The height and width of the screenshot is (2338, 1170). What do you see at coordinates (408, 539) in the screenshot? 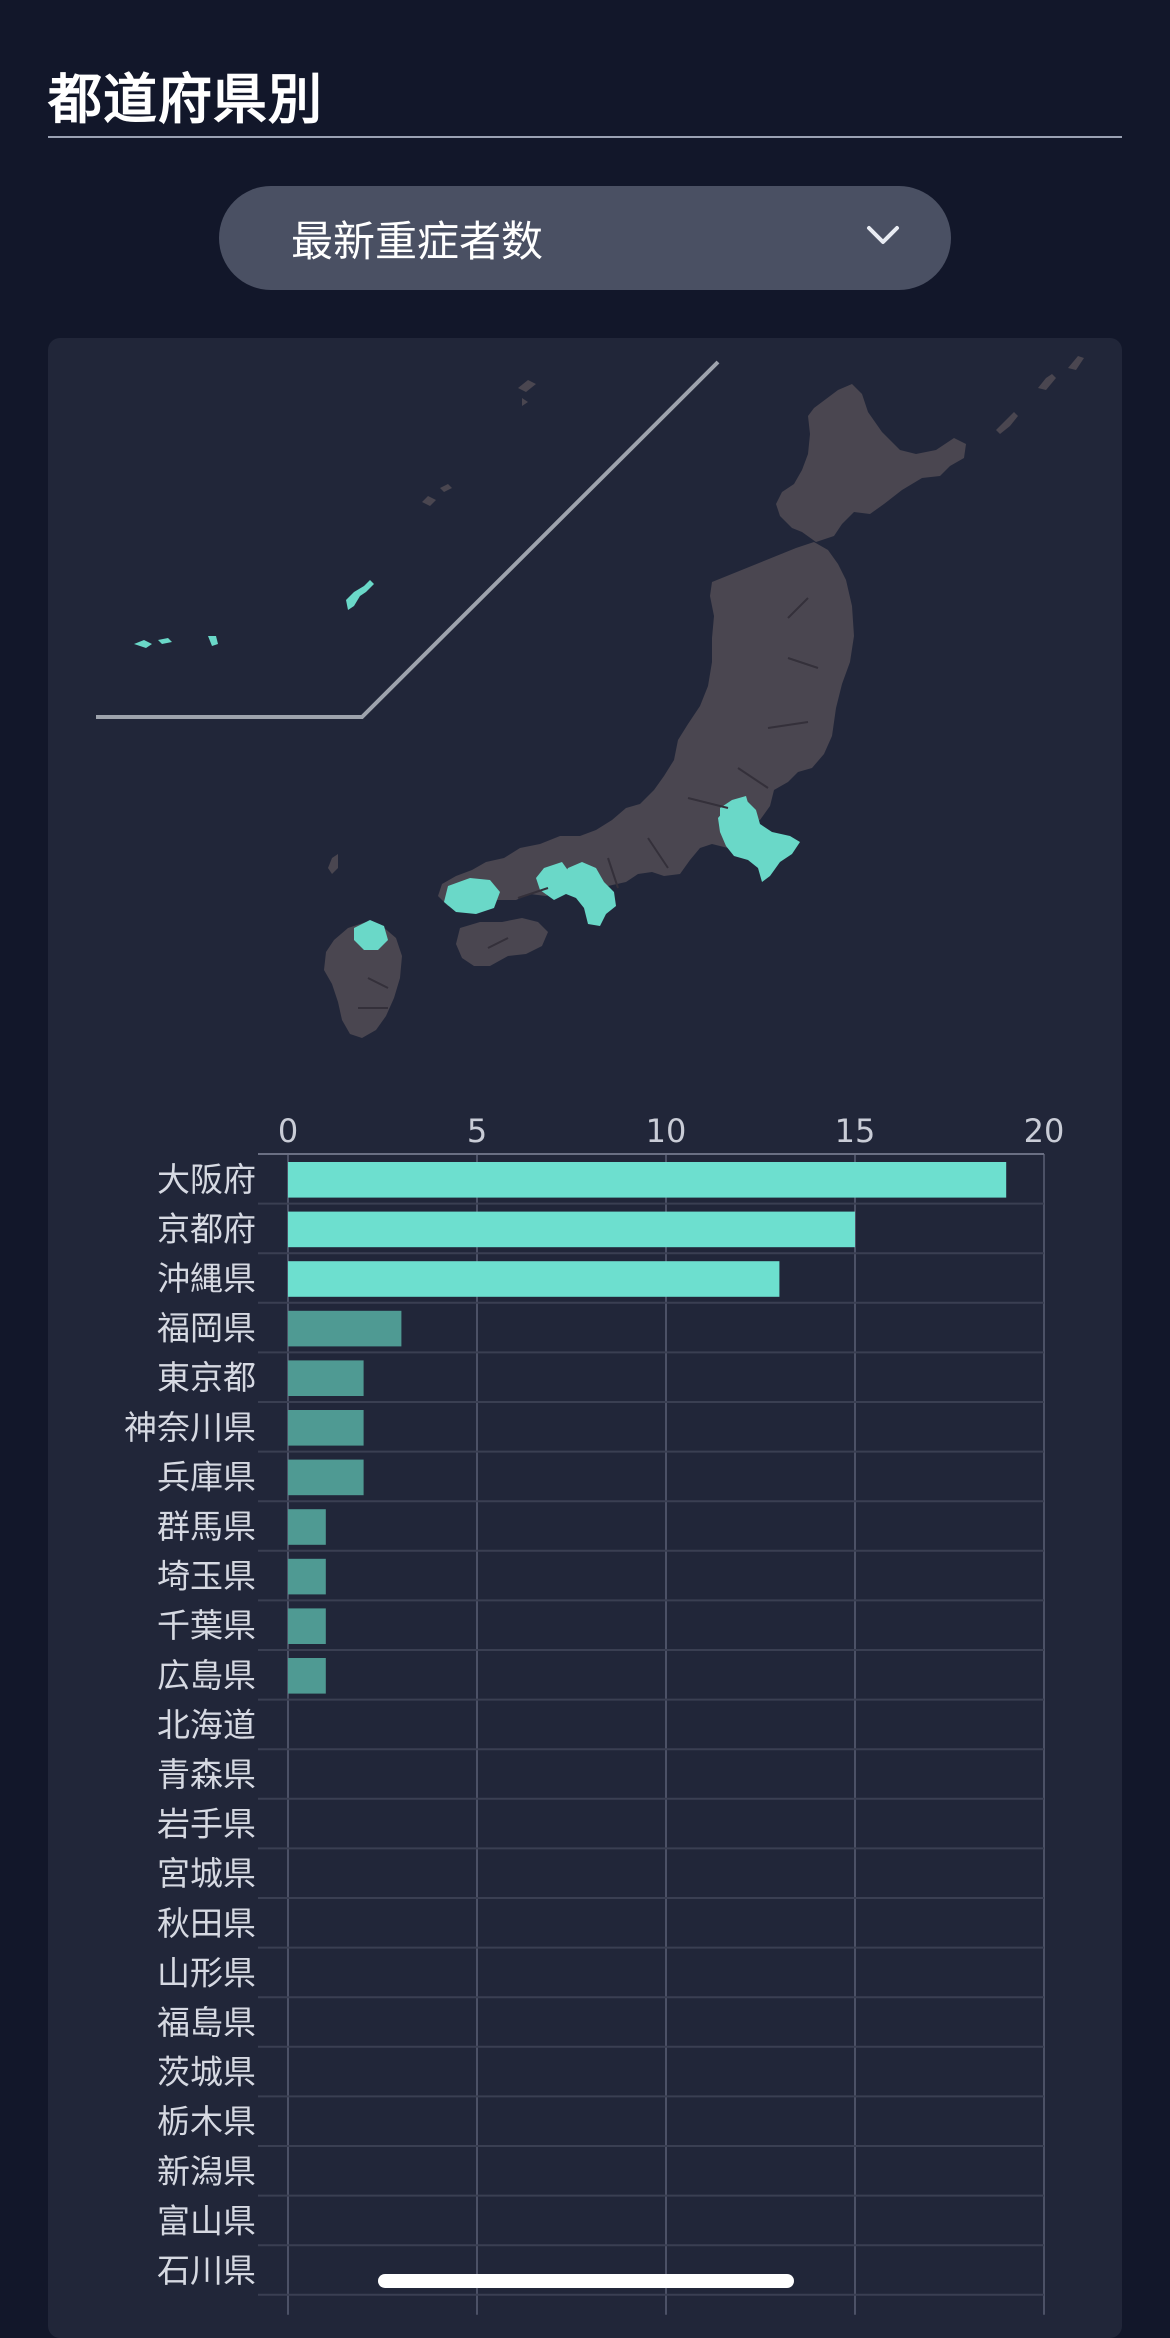
I see `okinawa-inset-border` at bounding box center [408, 539].